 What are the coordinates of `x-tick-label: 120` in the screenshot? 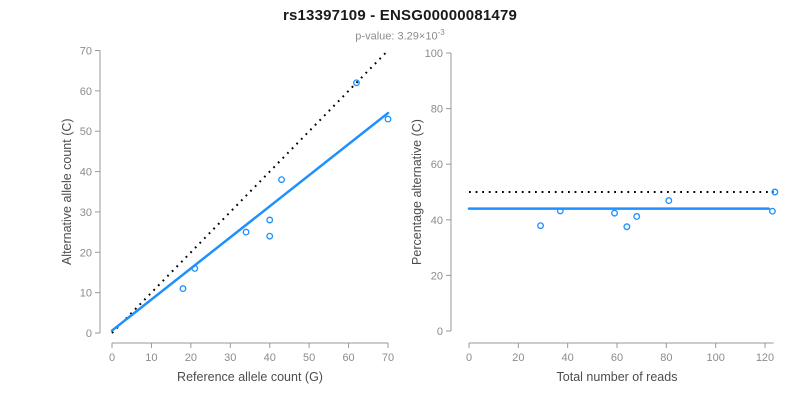 It's located at (765, 358).